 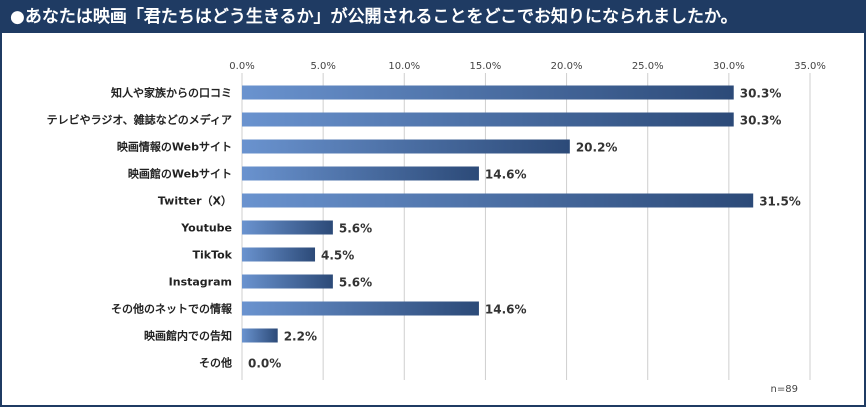 I want to click on x-tick-label: 30.0%, so click(x=729, y=66).